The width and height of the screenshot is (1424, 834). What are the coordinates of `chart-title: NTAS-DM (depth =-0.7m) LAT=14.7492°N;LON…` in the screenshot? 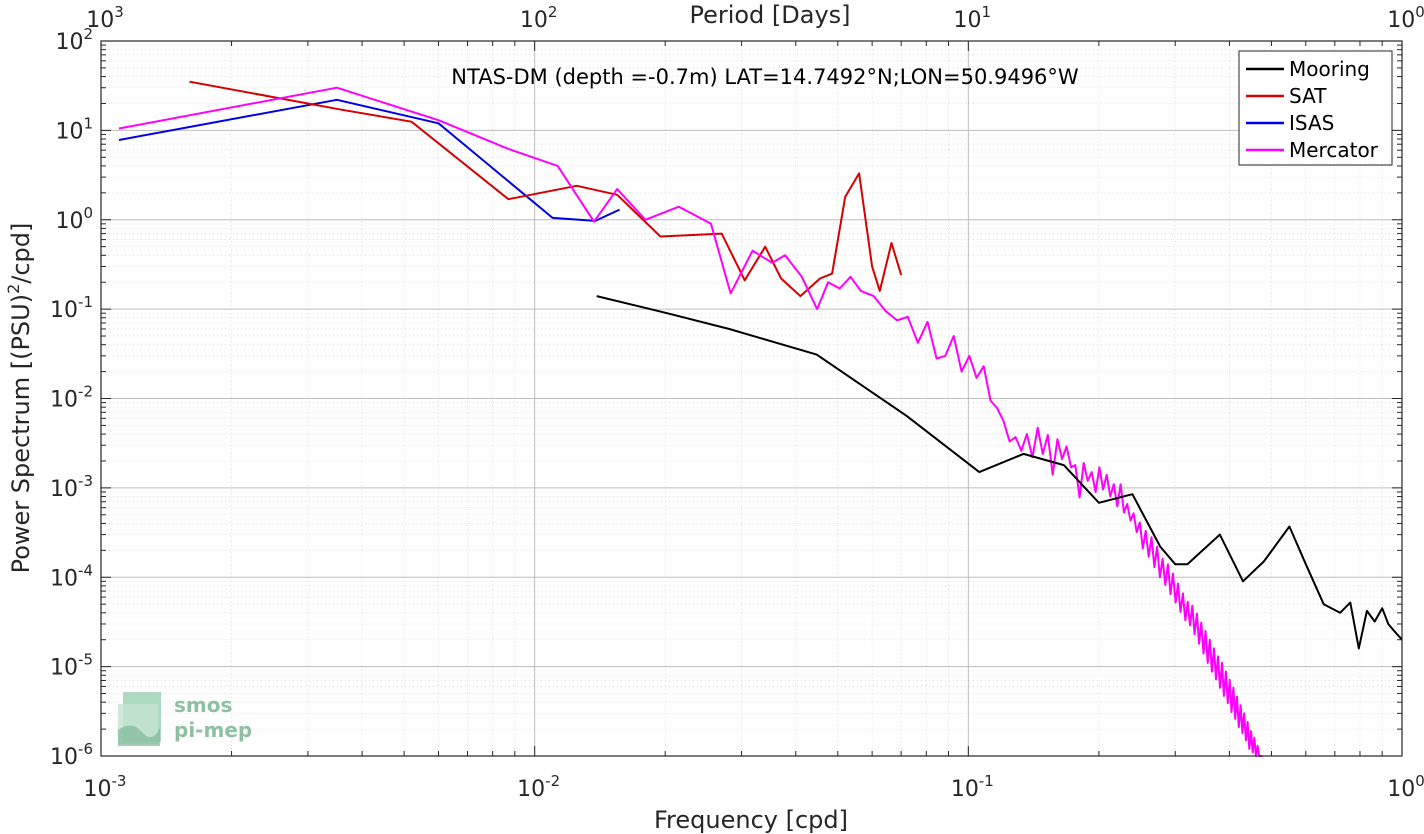 It's located at (765, 77).